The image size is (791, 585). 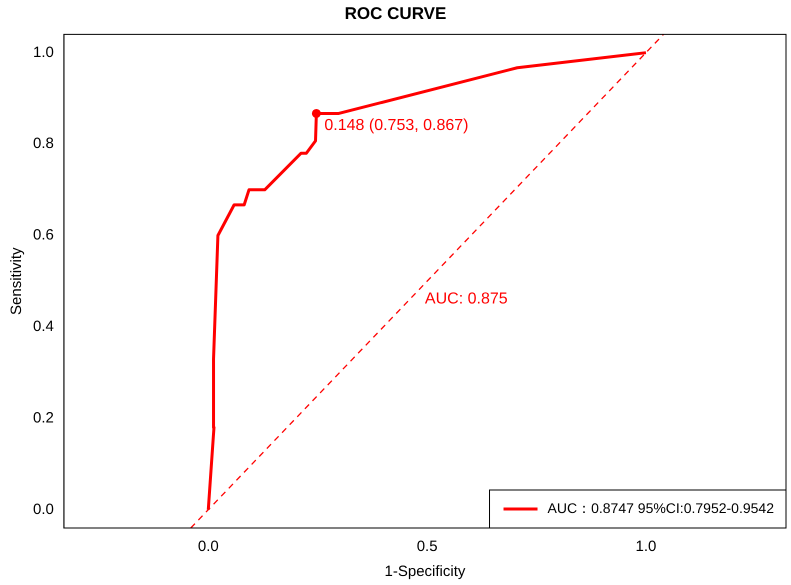 I want to click on legend-label: AUC：0.8747 95%CI:0.7952-0.9542, so click(x=661, y=508).